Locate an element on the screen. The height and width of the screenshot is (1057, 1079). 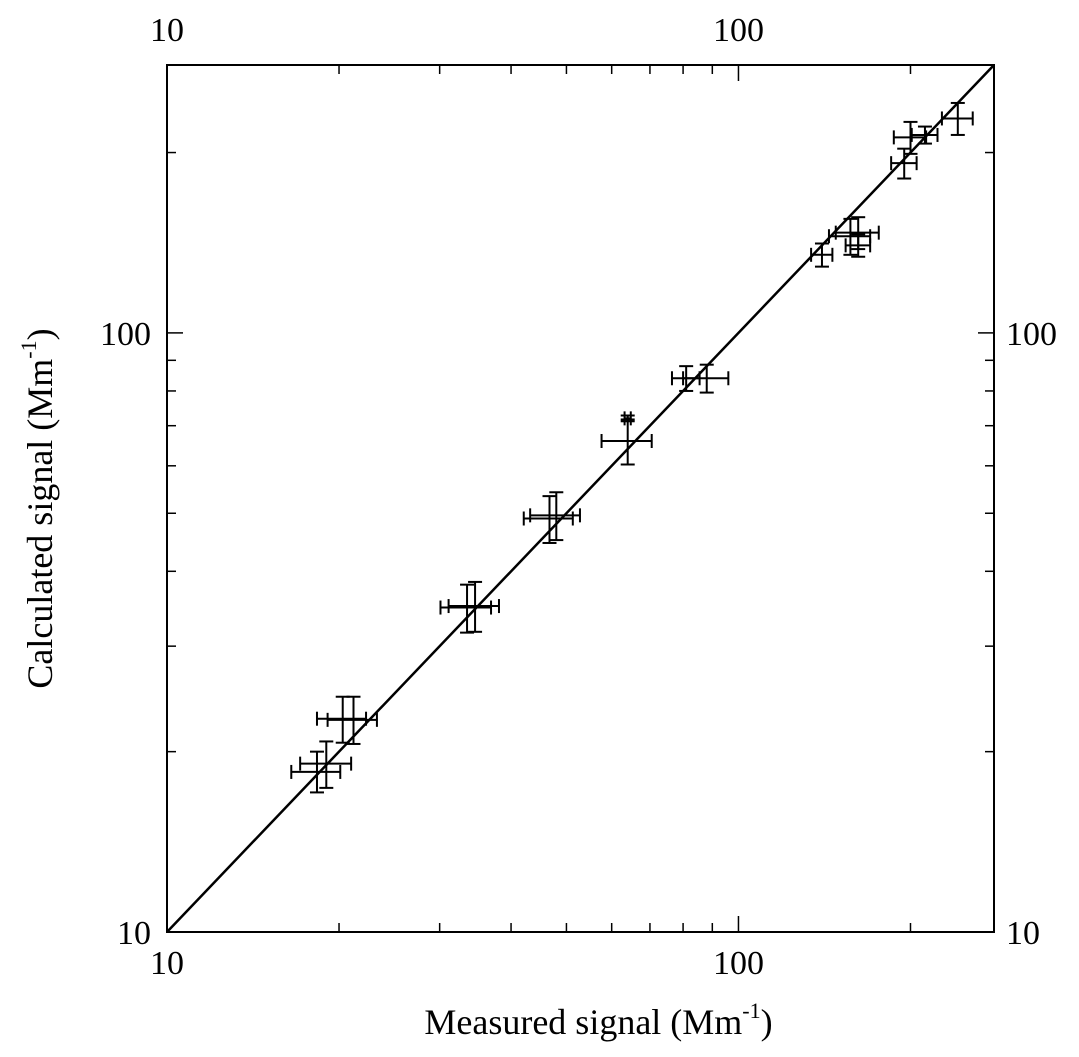
y-axis-title-text: Calculated signal (Mm is located at coordinates (40, 524).